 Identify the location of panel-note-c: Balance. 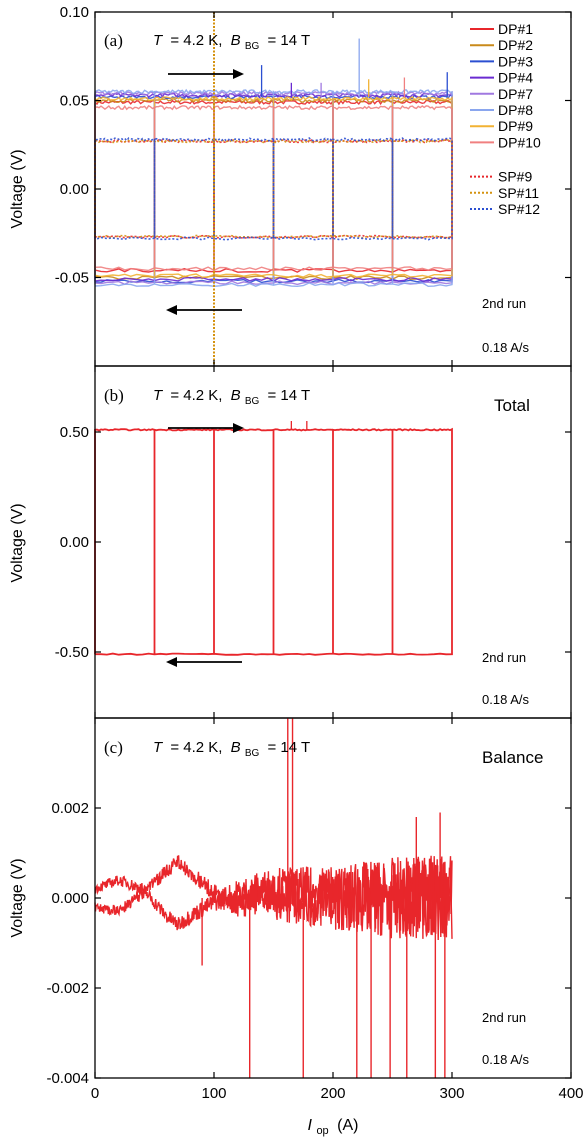
(512, 757).